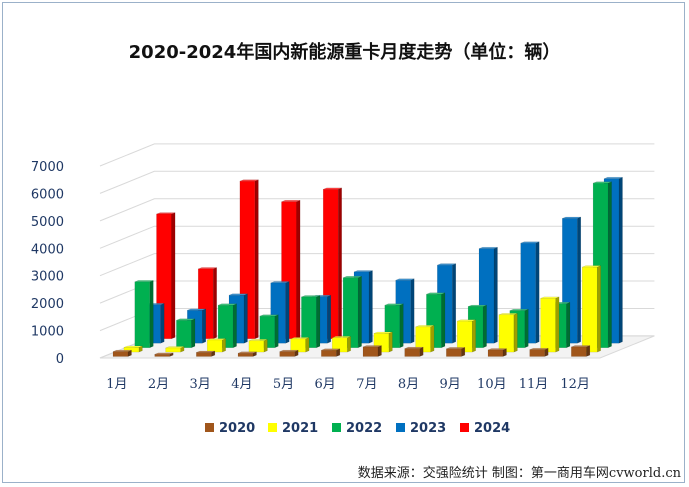 The height and width of the screenshot is (487, 689). I want to click on y-tick-label: 1000, so click(47, 332).